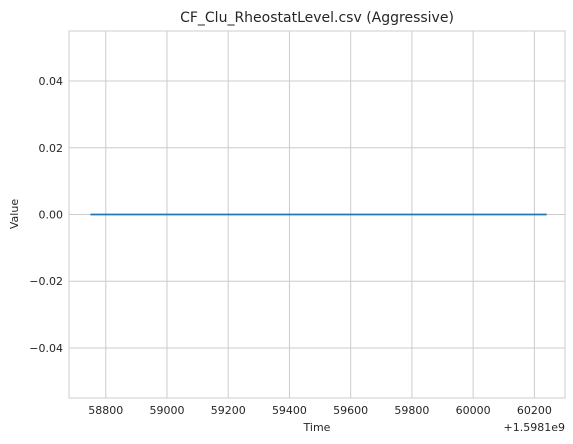 Image resolution: width=573 pixels, height=444 pixels. What do you see at coordinates (228, 410) in the screenshot?
I see `x-tick-label: 59200` at bounding box center [228, 410].